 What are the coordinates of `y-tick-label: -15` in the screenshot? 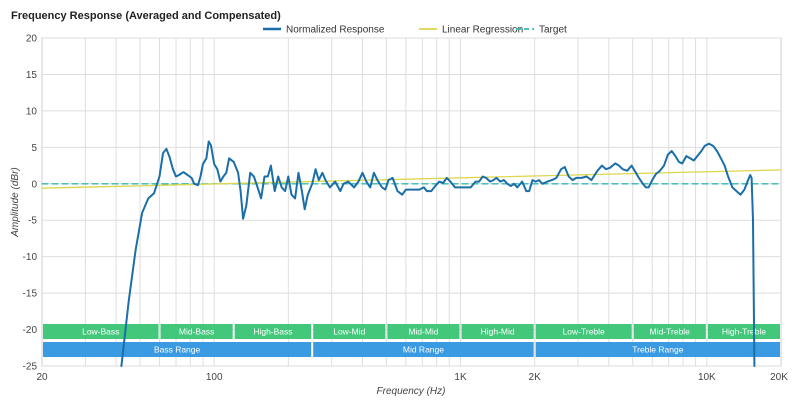 It's located at (30, 294).